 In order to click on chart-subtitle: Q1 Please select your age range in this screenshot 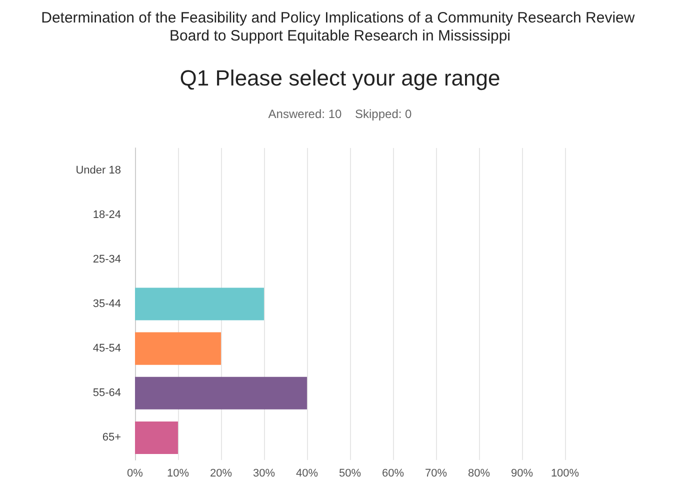, I will do `click(340, 78)`.